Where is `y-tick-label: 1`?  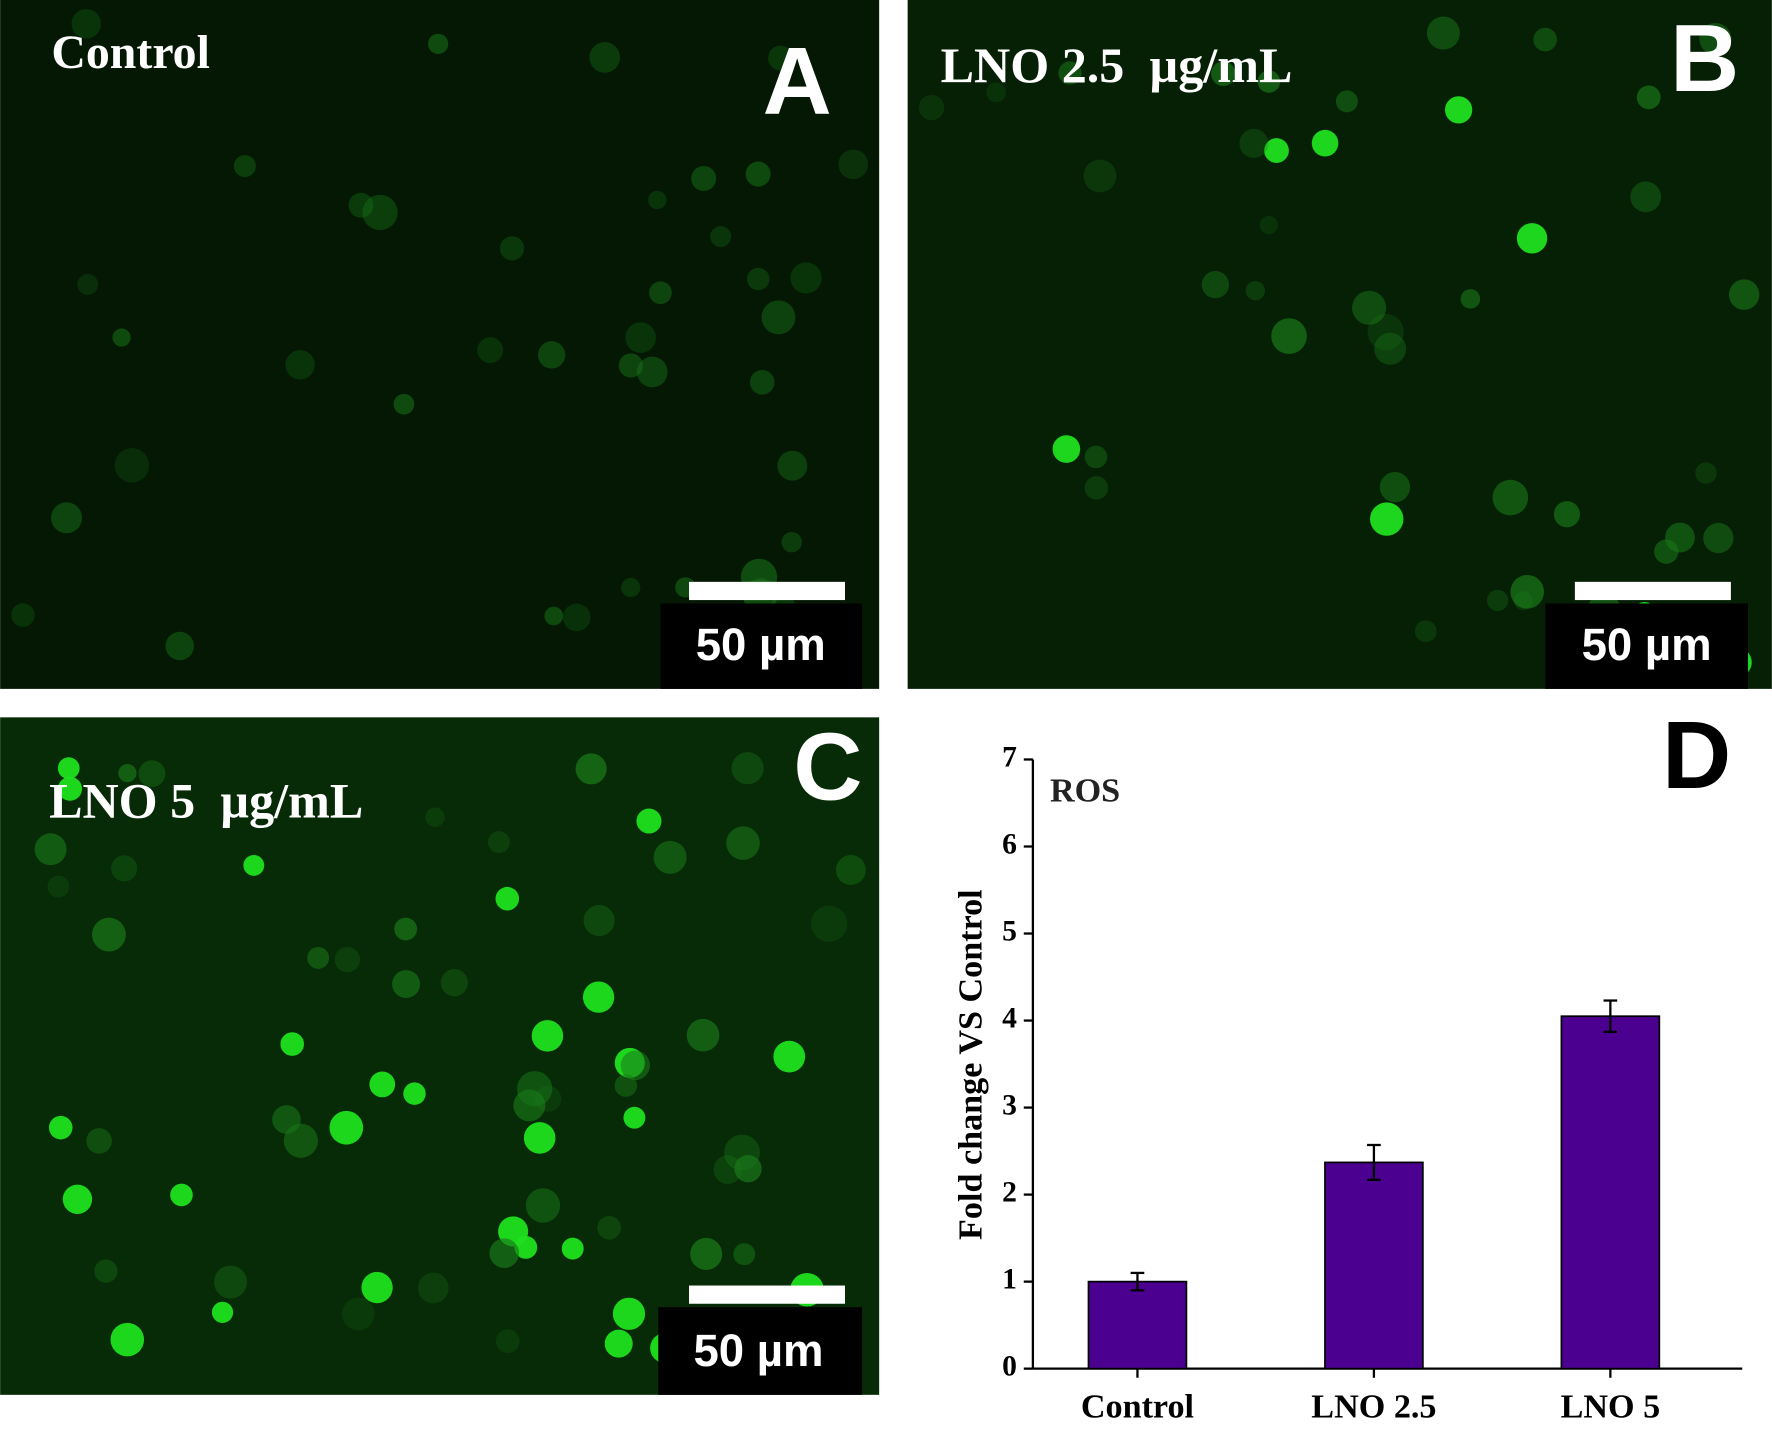 y-tick-label: 1 is located at coordinates (1009, 1279).